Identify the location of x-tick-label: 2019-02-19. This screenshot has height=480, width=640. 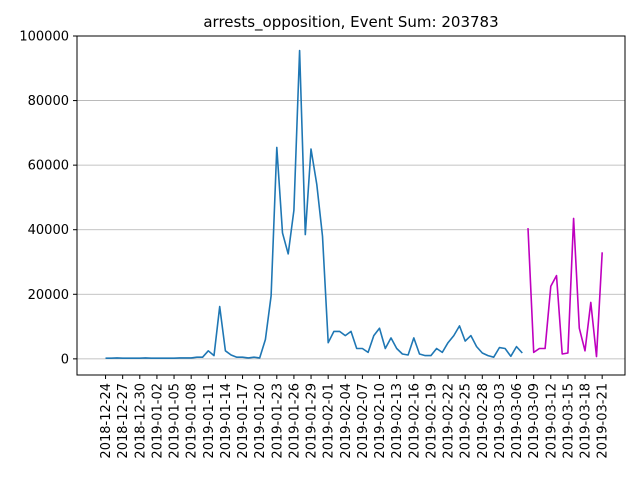
(431, 421).